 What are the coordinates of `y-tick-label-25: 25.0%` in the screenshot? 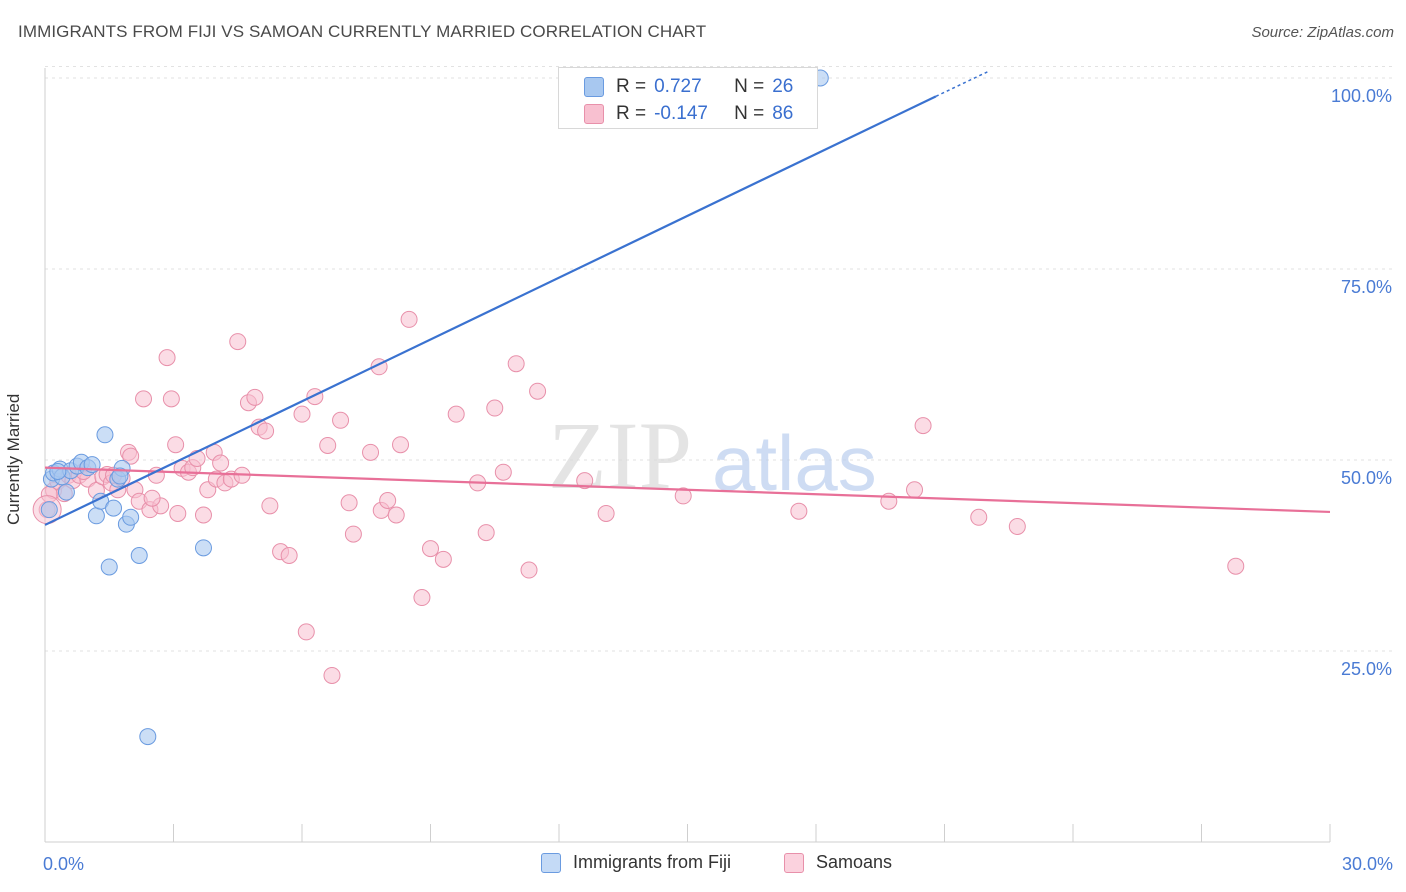 It's located at (1366, 669).